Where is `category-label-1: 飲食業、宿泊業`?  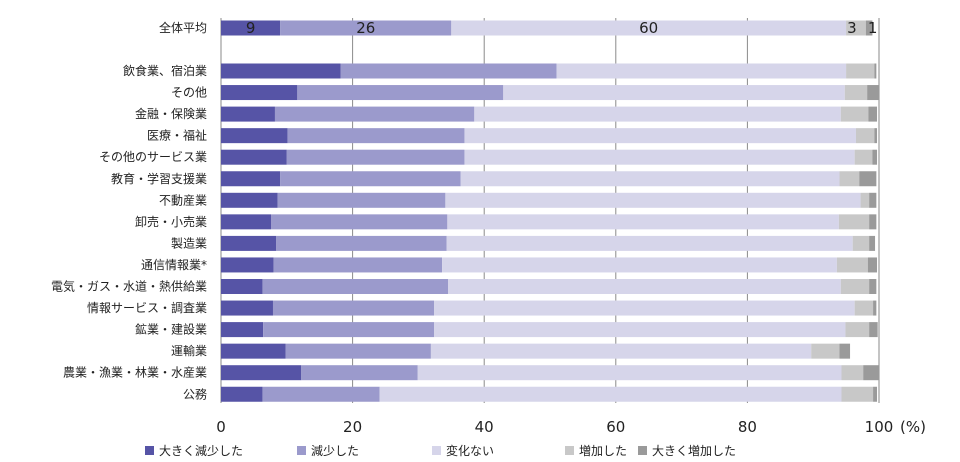
category-label-1: 飲食業、宿泊業 is located at coordinates (165, 70).